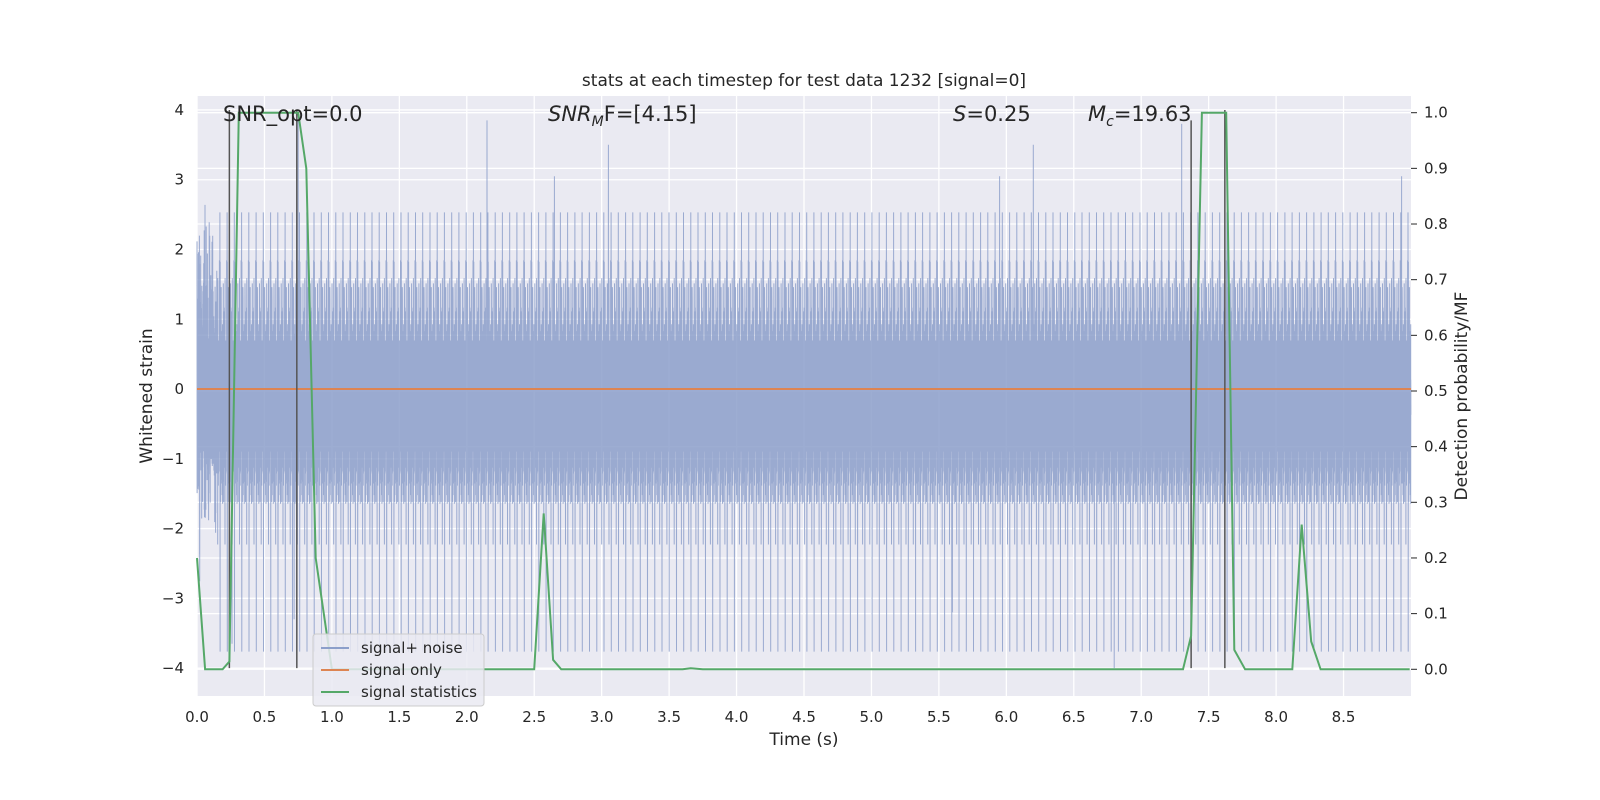  Describe the element at coordinates (173, 668) in the screenshot. I see `y-left-tick-label: −4` at that location.